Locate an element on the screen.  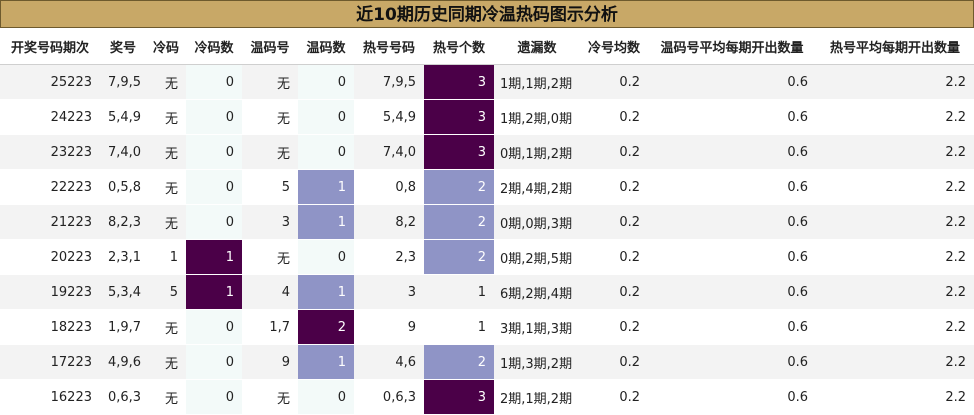
cell-issue: 18223 is located at coordinates (50, 327).